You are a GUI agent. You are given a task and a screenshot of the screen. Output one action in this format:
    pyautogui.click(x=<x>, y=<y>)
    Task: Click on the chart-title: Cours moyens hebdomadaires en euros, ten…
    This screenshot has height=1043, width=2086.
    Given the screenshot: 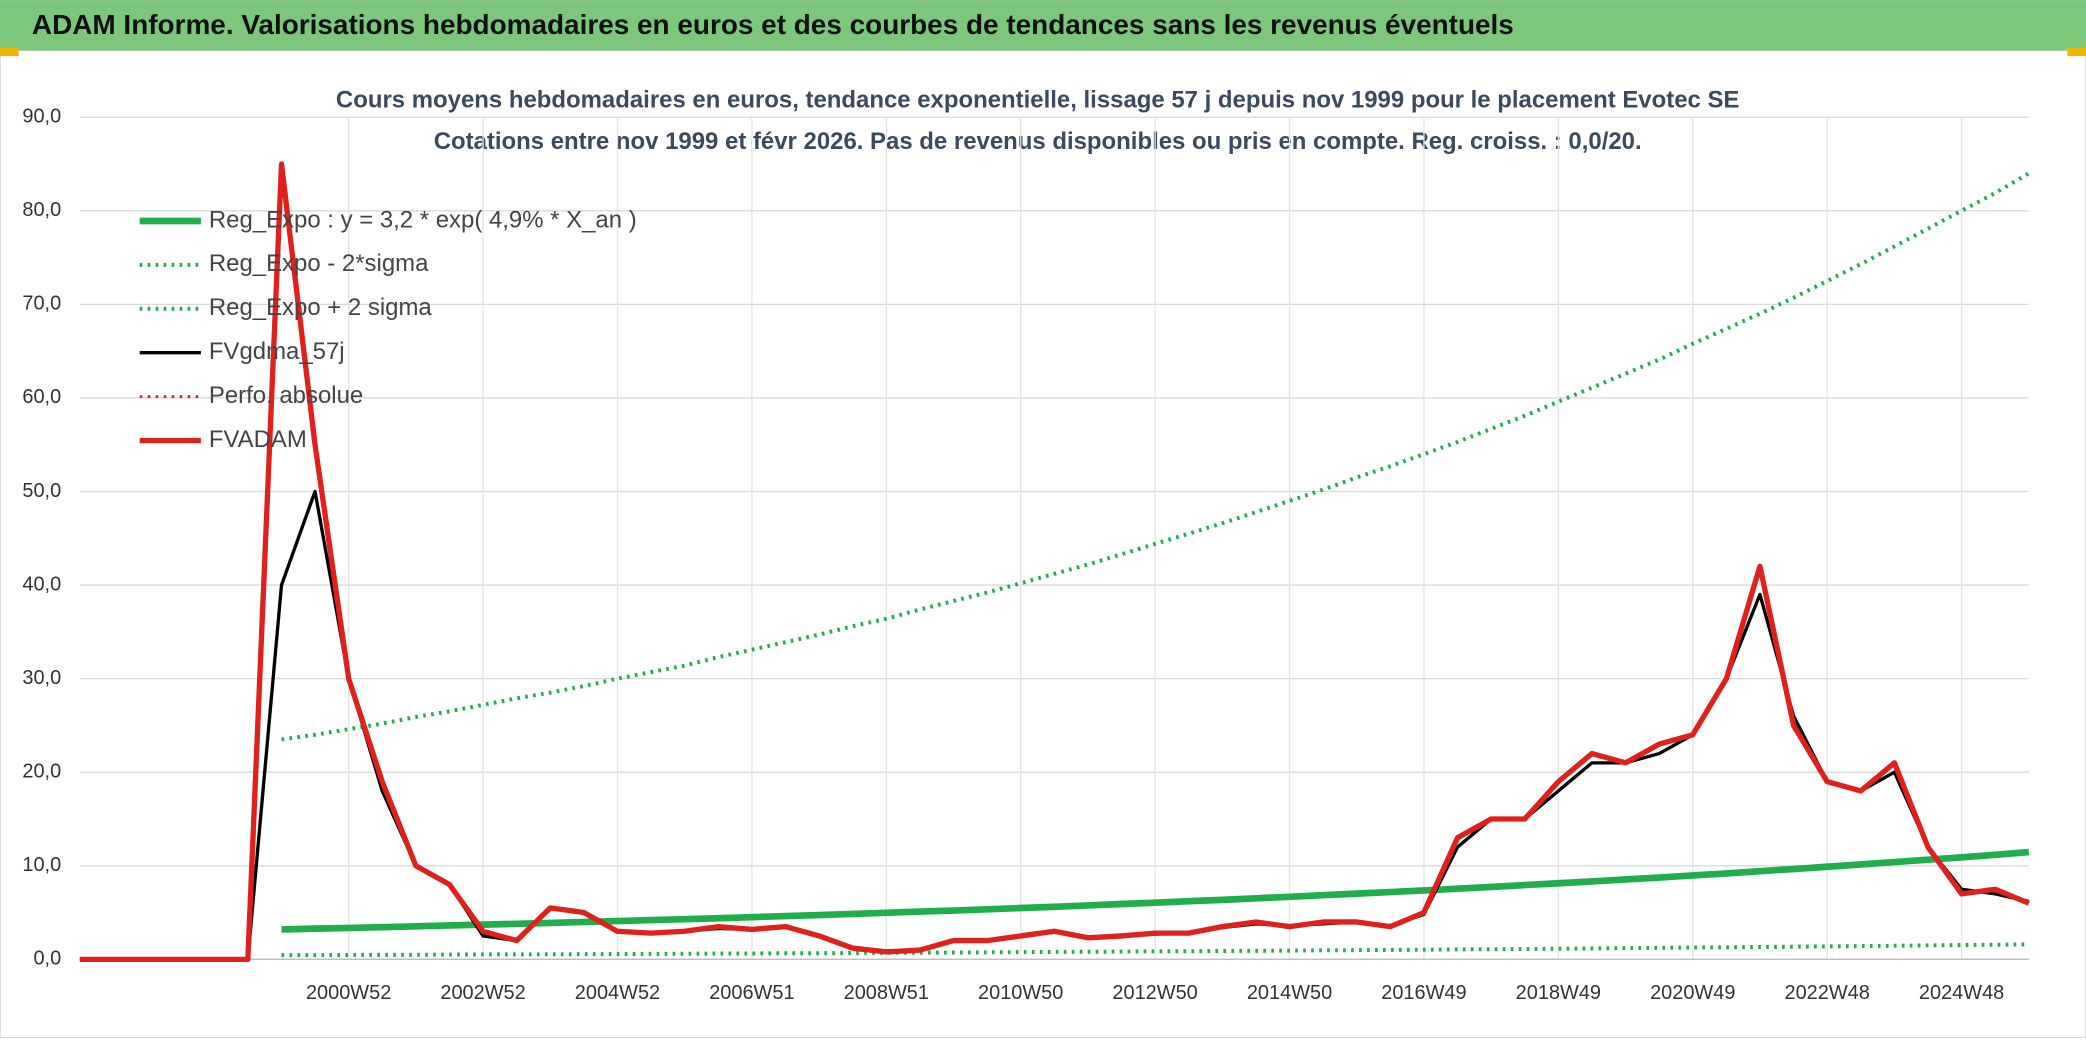 What is the action you would take?
    pyautogui.click(x=1038, y=100)
    